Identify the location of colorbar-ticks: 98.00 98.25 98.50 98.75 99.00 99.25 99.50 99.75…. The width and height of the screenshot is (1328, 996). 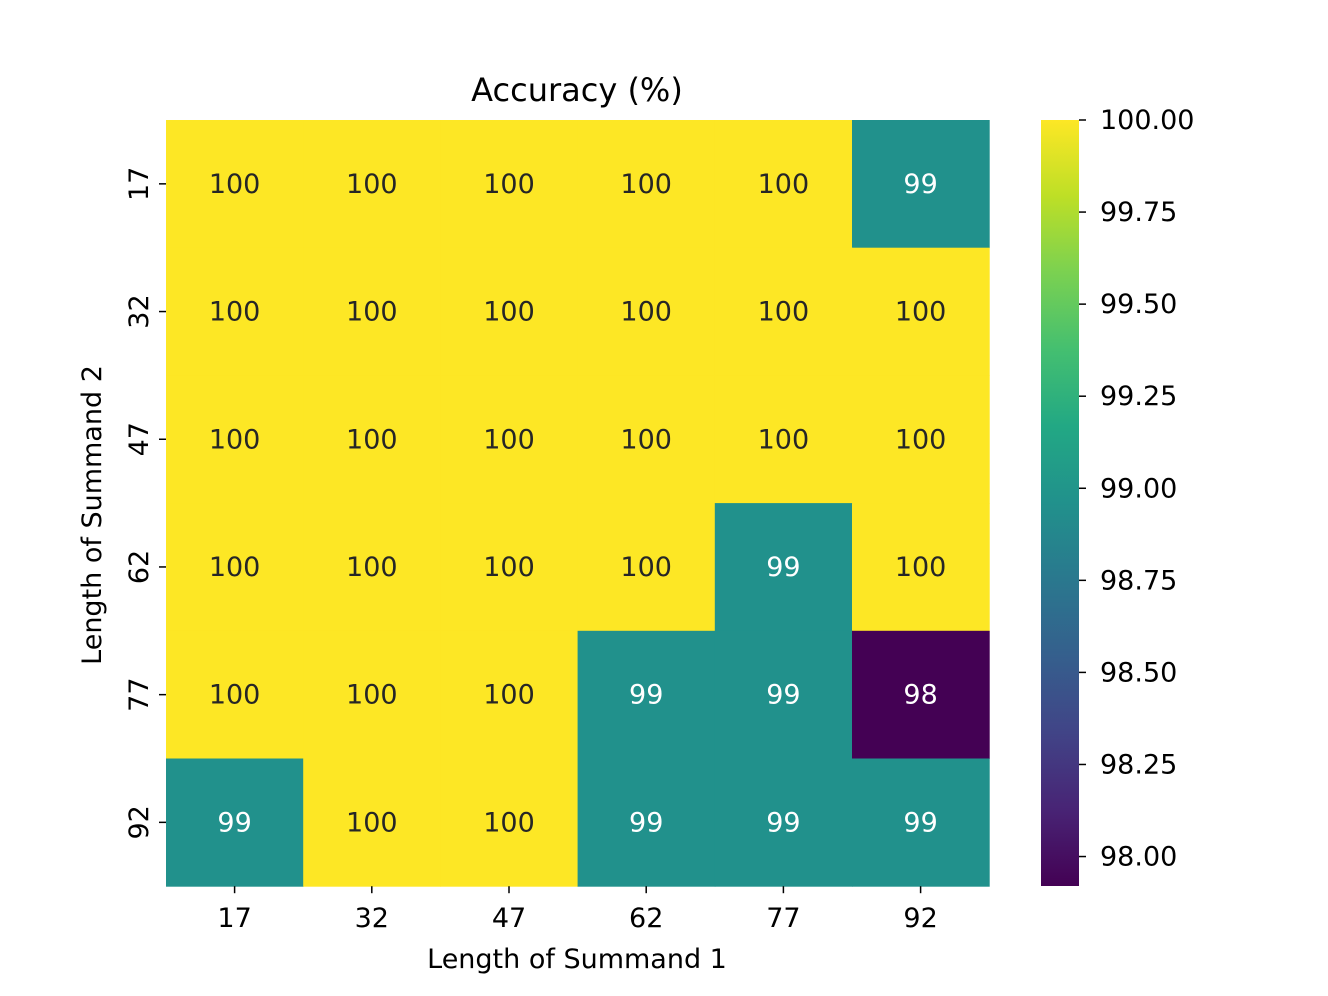
(1136, 489).